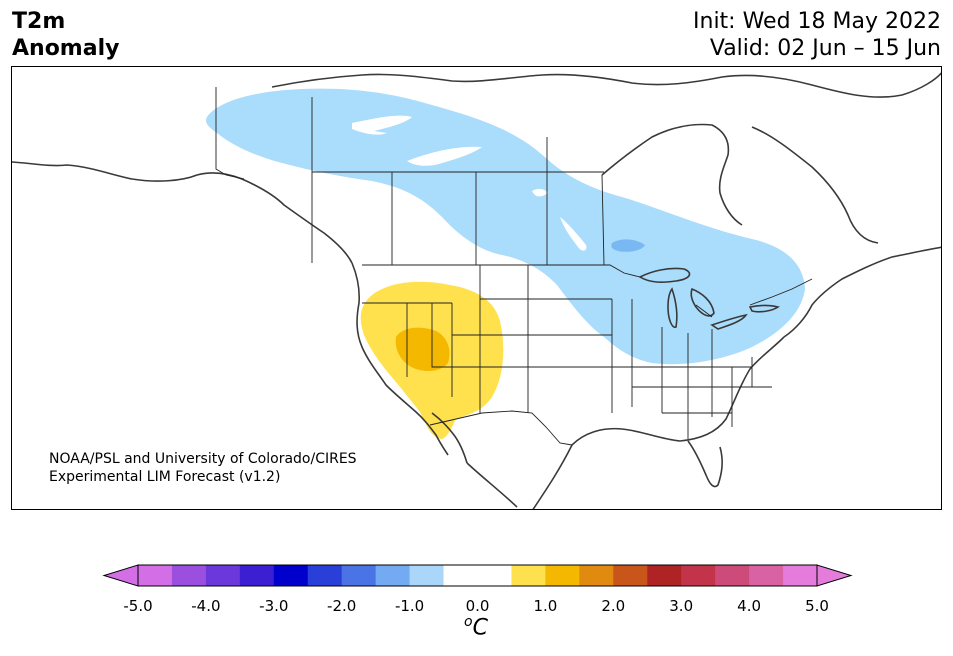  I want to click on title-line-1: T2m, so click(39, 21).